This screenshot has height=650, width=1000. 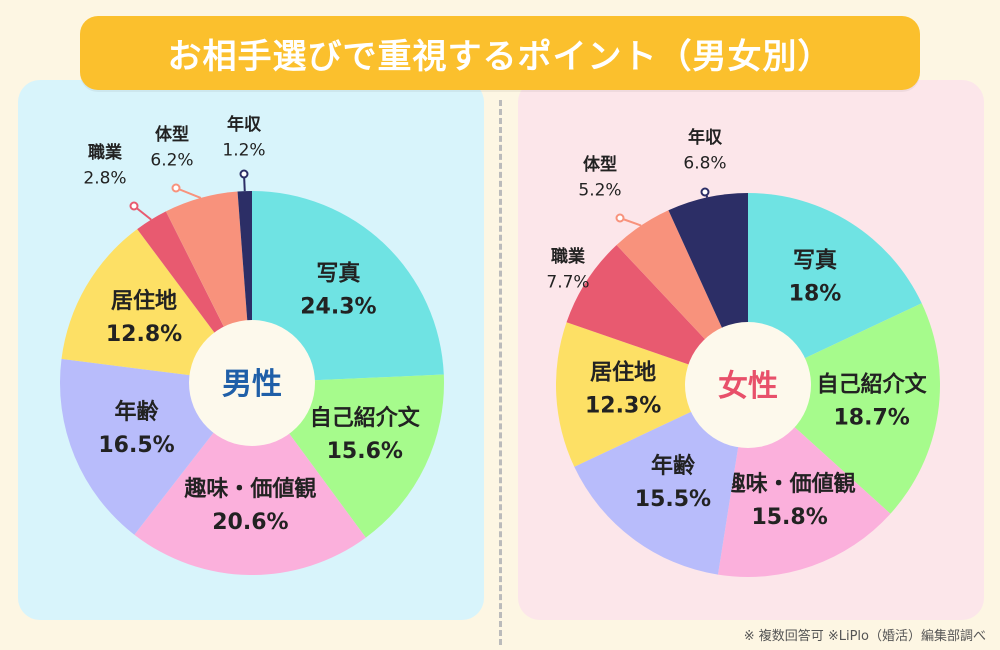 What do you see at coordinates (705, 137) in the screenshot?
I see `slice-label-1-7: 年収` at bounding box center [705, 137].